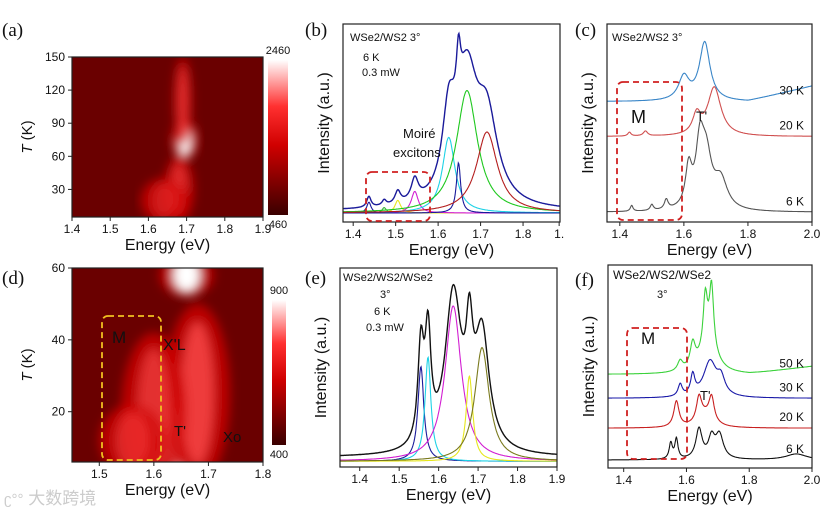 Image resolution: width=831 pixels, height=514 pixels. I want to click on panel-label: (c), so click(585, 30).